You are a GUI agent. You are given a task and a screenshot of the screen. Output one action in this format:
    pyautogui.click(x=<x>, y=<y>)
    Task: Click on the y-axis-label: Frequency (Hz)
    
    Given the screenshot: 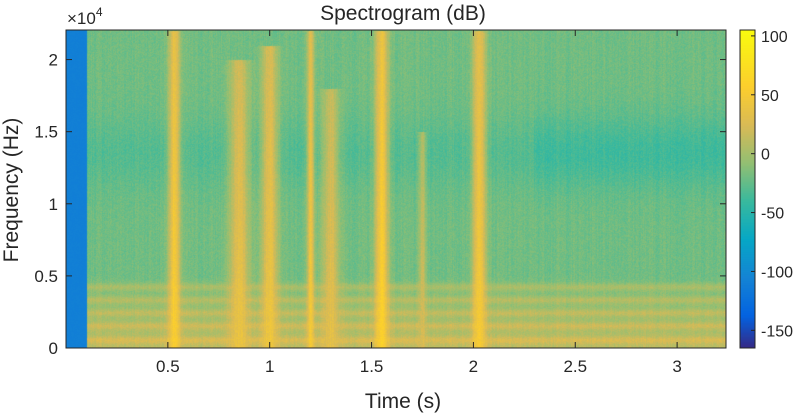 What is the action you would take?
    pyautogui.click(x=11, y=190)
    